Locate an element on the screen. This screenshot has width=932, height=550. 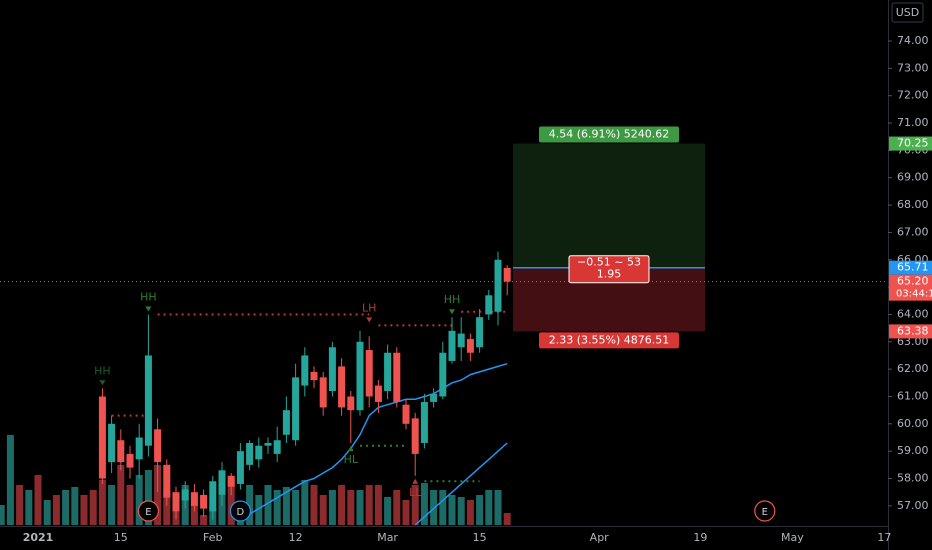
pivot-label: LL is located at coordinates (415, 492).